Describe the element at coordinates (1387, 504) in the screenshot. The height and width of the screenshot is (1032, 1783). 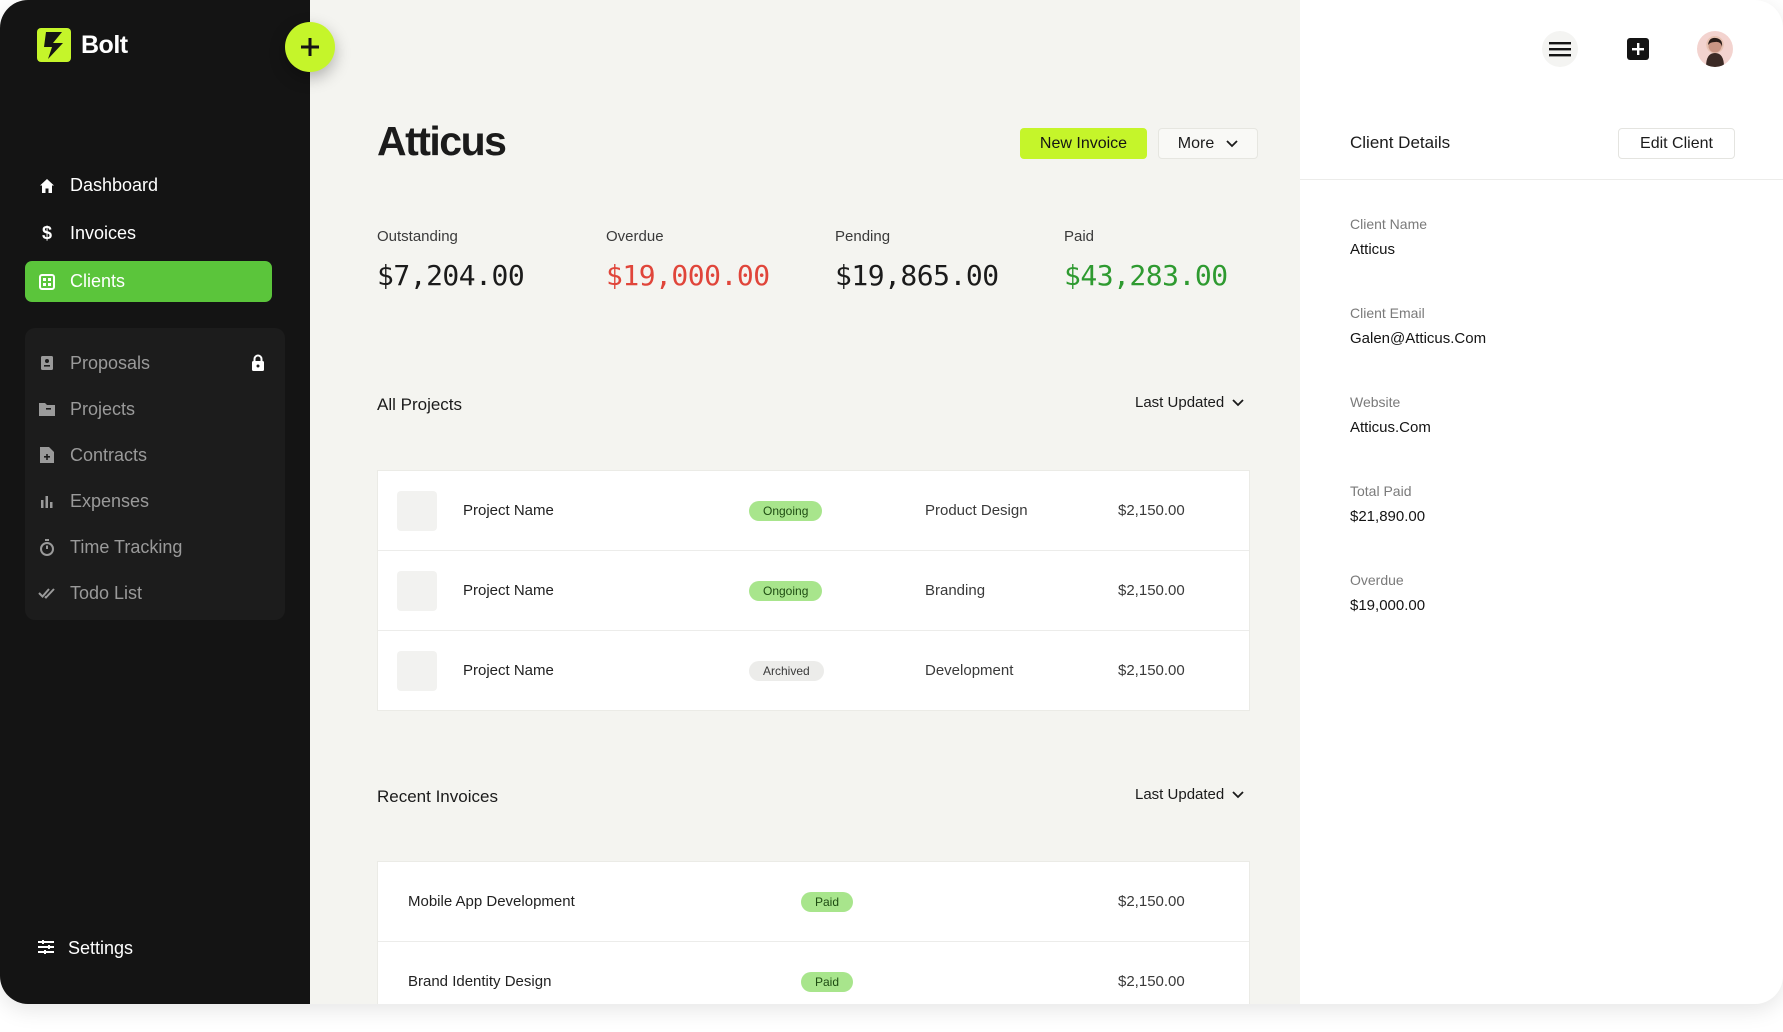
I see `field-total-paid: Total Paid $21,890.00` at that location.